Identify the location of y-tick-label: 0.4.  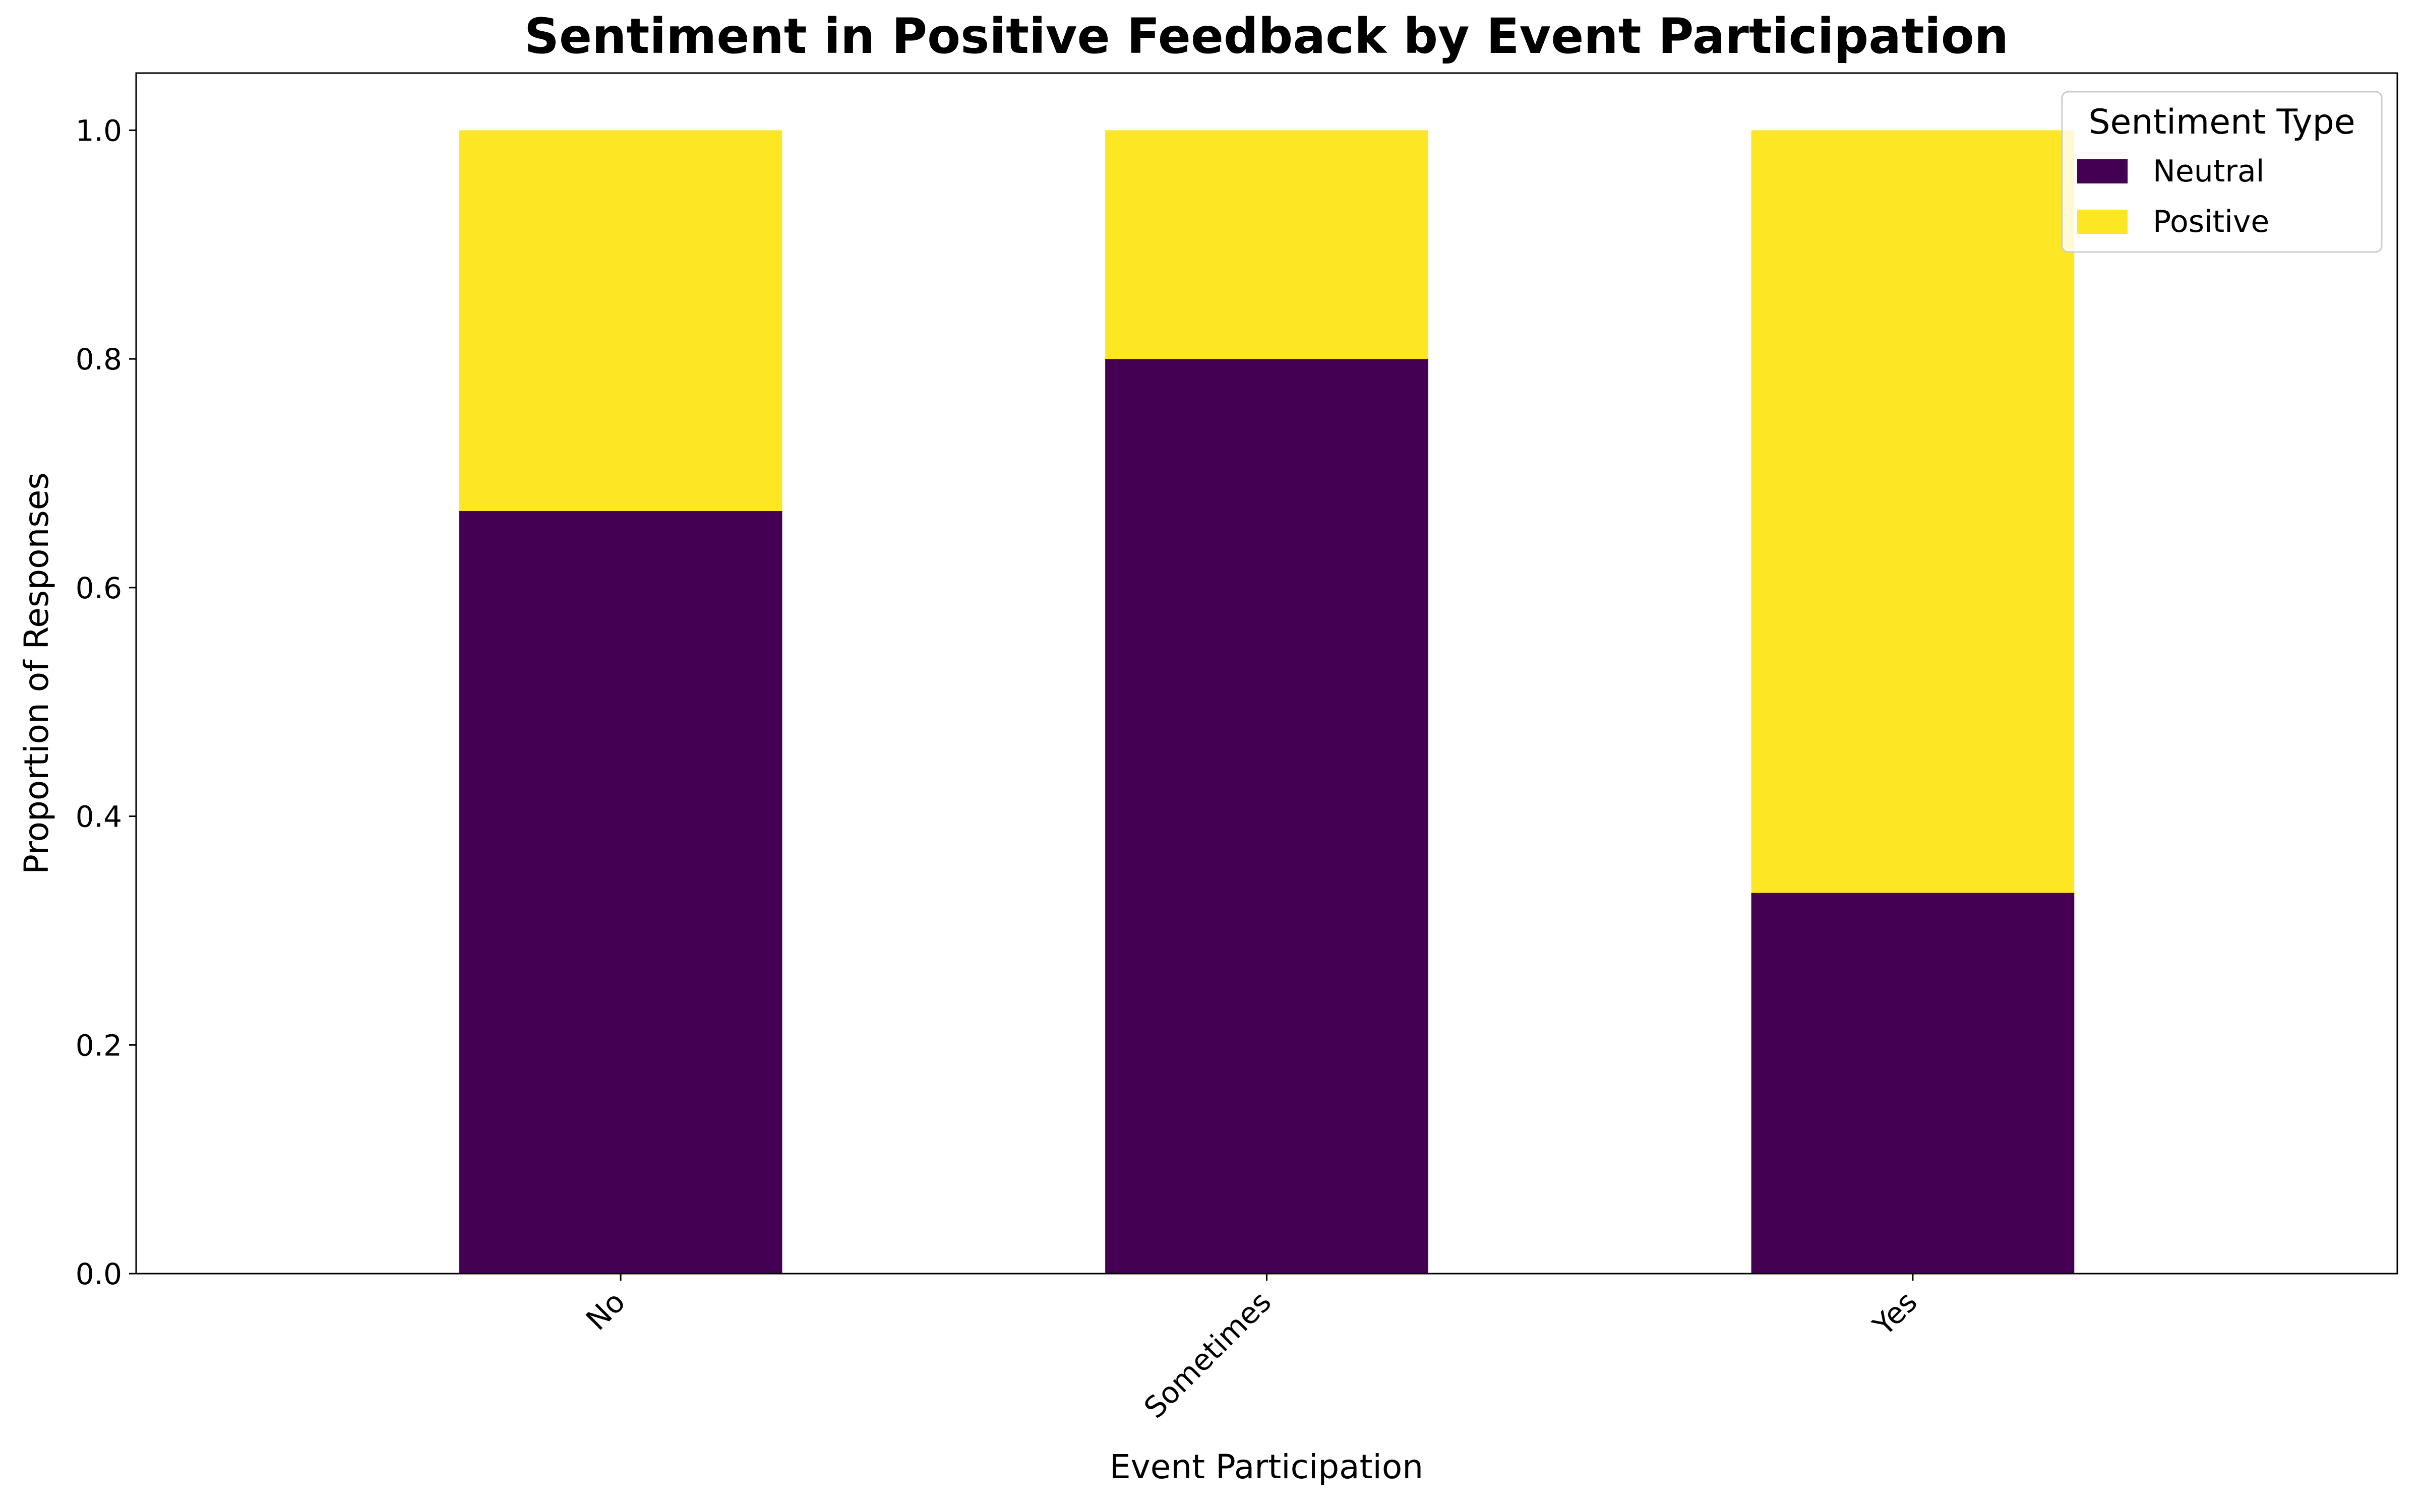
(99, 817).